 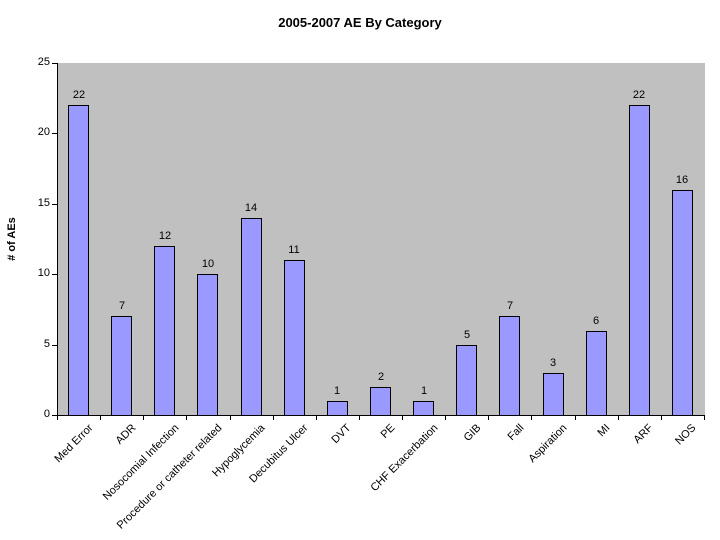 I want to click on y-tick-label: 25, so click(x=43, y=62).